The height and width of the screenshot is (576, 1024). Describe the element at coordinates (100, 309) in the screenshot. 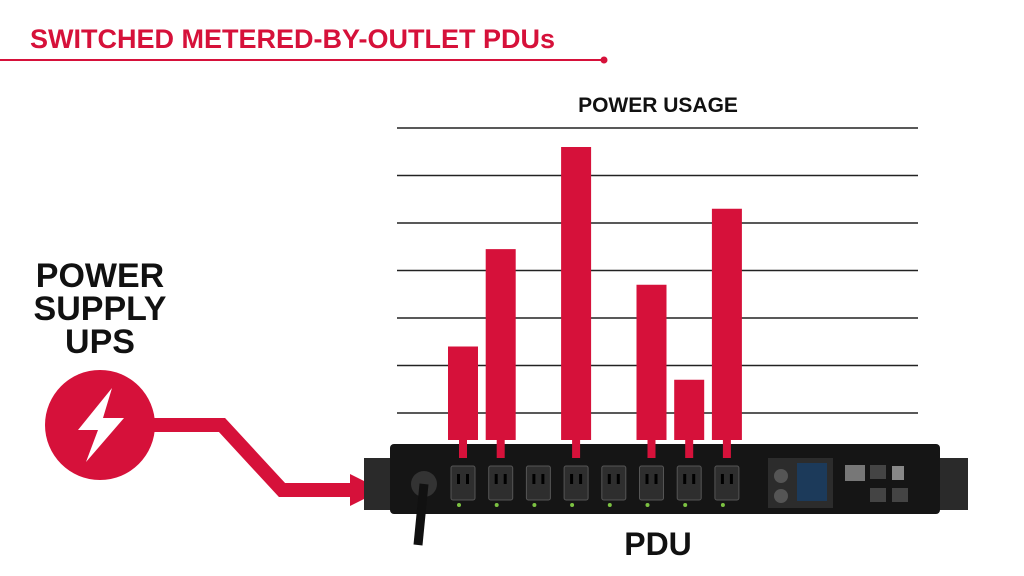

I see `source-label: SUPPLY` at that location.